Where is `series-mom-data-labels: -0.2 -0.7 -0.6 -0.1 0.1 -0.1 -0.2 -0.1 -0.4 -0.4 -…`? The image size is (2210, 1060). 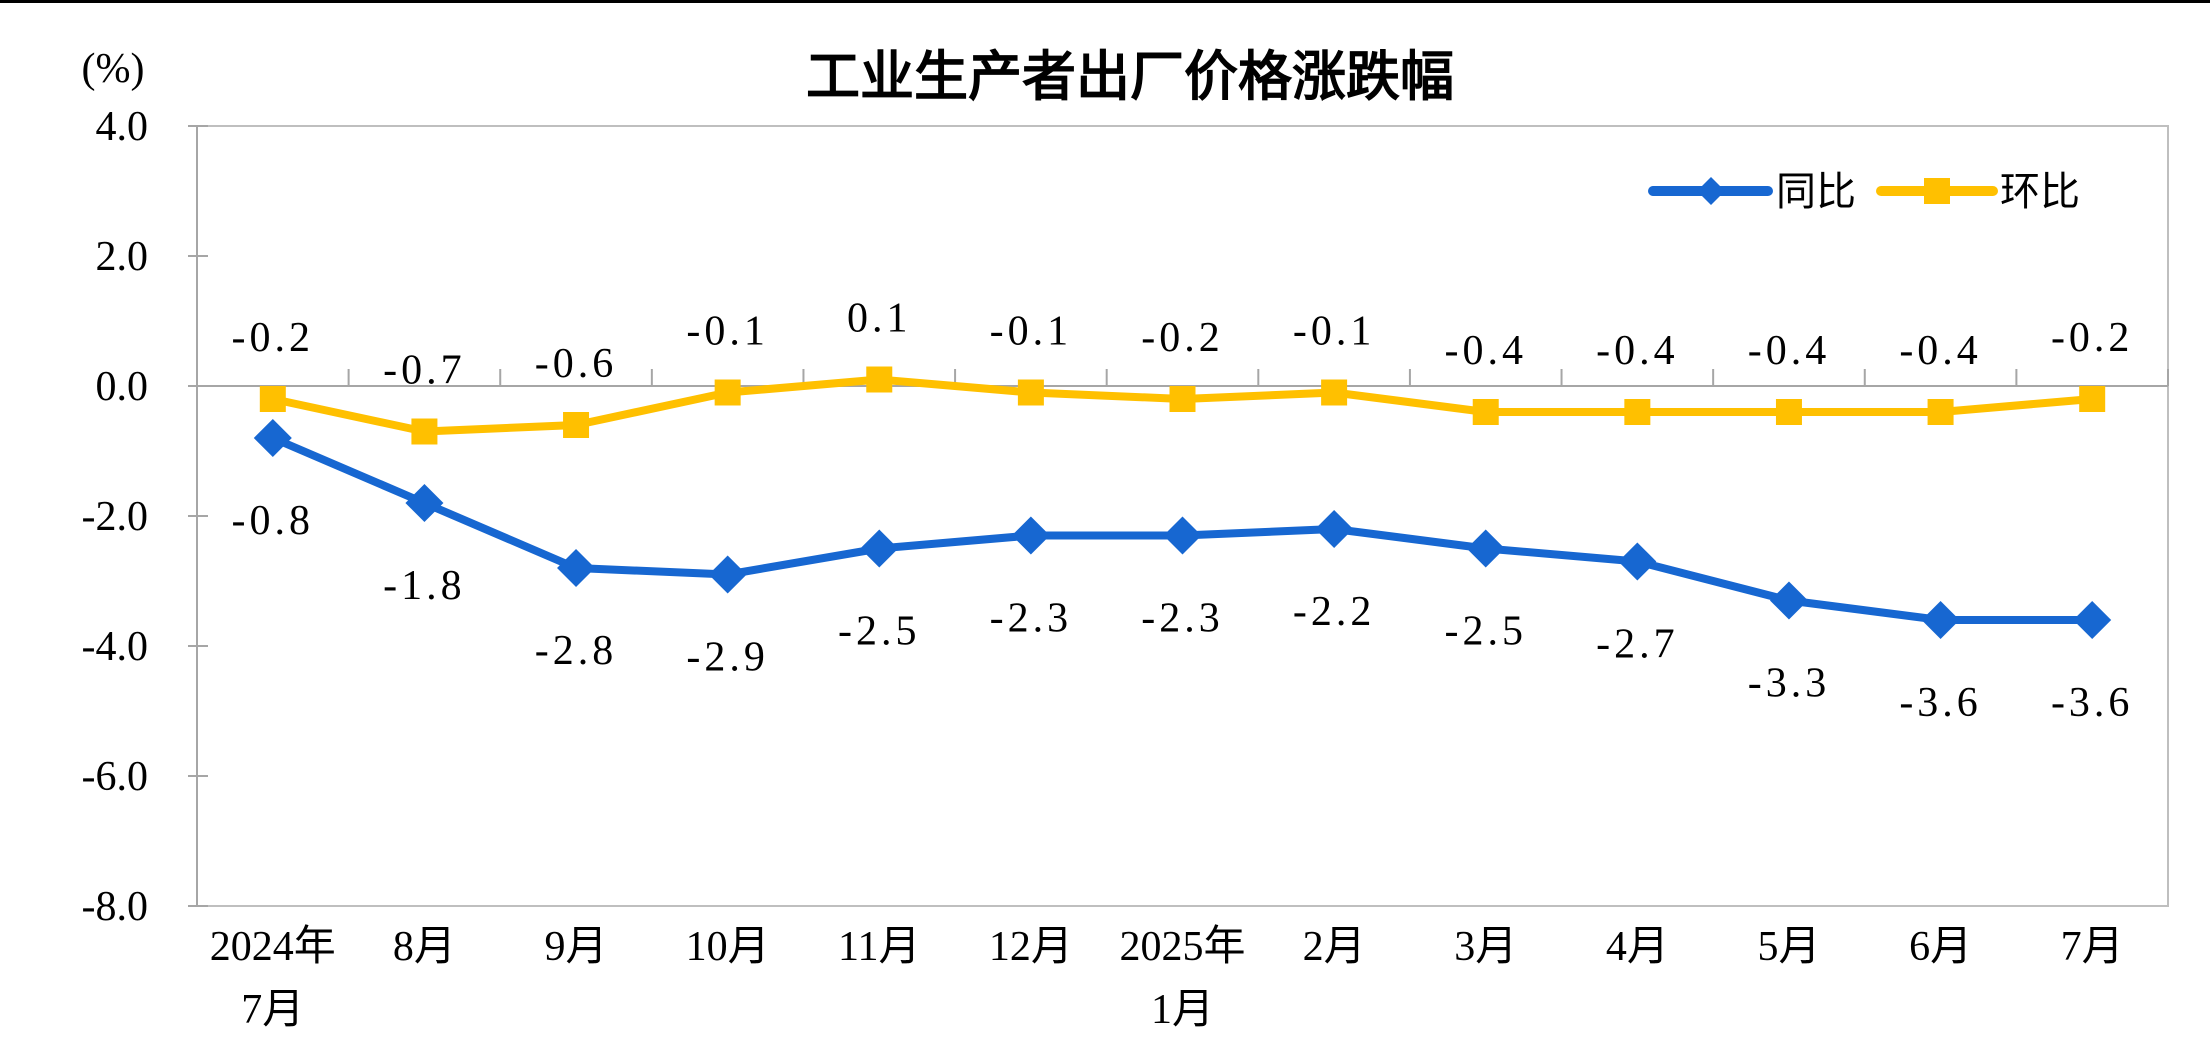
series-mom-data-labels: -0.2 -0.7 -0.6 -0.1 0.1 -0.1 -0.2 -0.1 -0.4 -0.4 -… is located at coordinates (1183, 345).